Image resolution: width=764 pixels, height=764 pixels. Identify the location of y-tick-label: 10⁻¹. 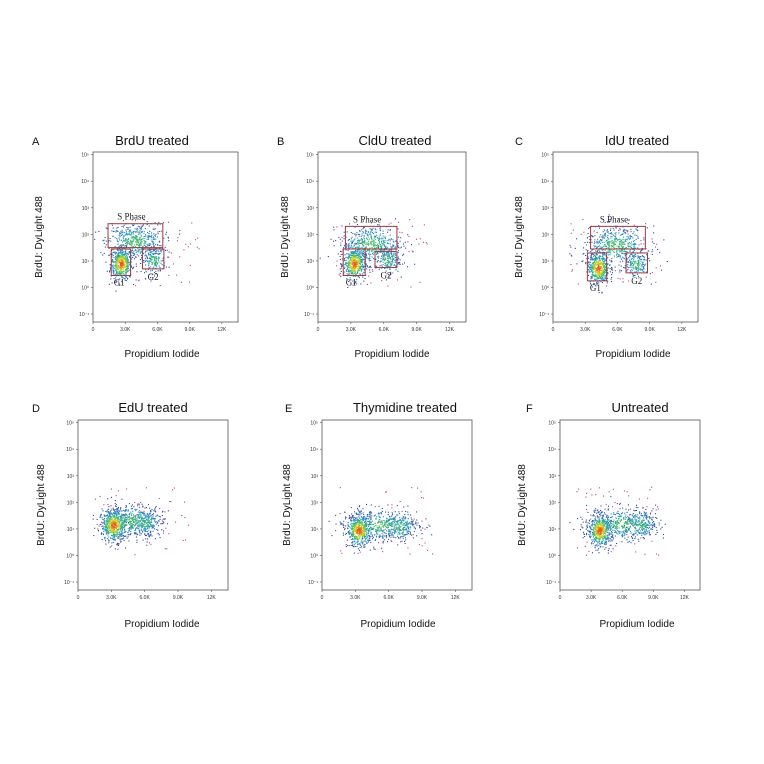
(309, 315).